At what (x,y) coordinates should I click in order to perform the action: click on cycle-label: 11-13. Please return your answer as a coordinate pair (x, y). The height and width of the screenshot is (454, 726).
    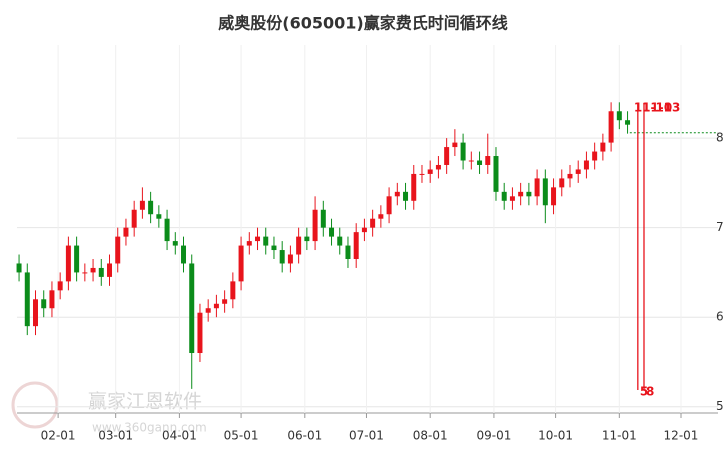
    Looking at the image, I should click on (661, 108).